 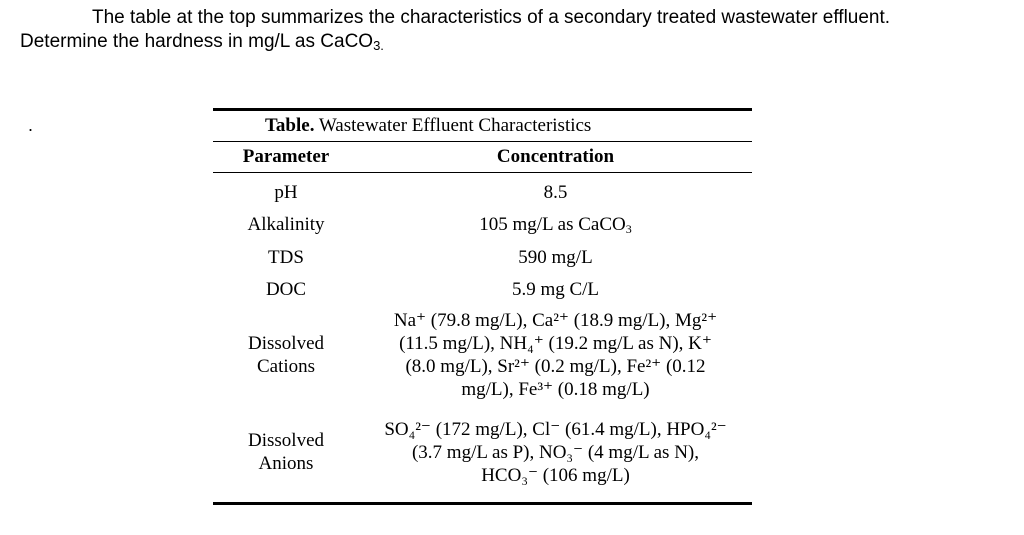 I want to click on param-anions-line-2: Anions, so click(x=286, y=463).